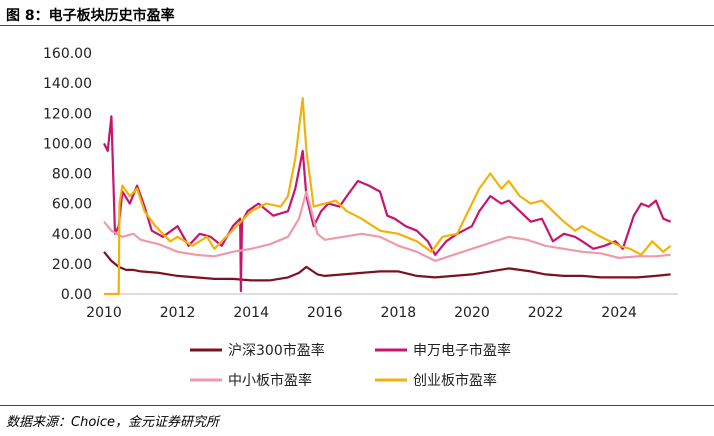  What do you see at coordinates (361, 313) in the screenshot?
I see `x-axis-ticks: 2010 2012 2014 2016 2018 2020 2022 2024` at bounding box center [361, 313].